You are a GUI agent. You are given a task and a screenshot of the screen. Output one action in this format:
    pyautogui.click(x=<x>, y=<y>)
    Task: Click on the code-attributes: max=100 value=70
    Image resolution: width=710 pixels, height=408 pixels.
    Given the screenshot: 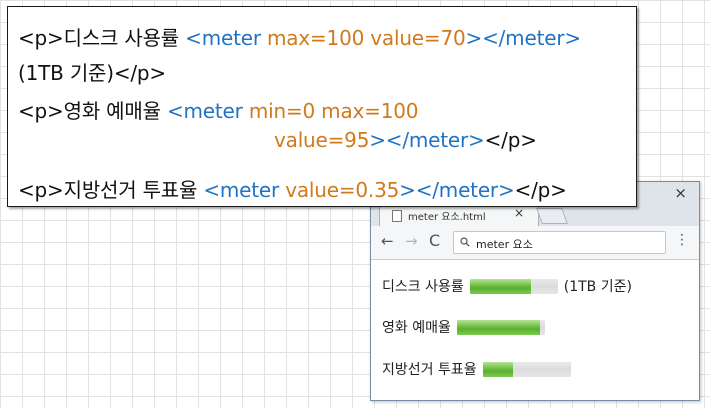 What is the action you would take?
    pyautogui.click(x=363, y=38)
    